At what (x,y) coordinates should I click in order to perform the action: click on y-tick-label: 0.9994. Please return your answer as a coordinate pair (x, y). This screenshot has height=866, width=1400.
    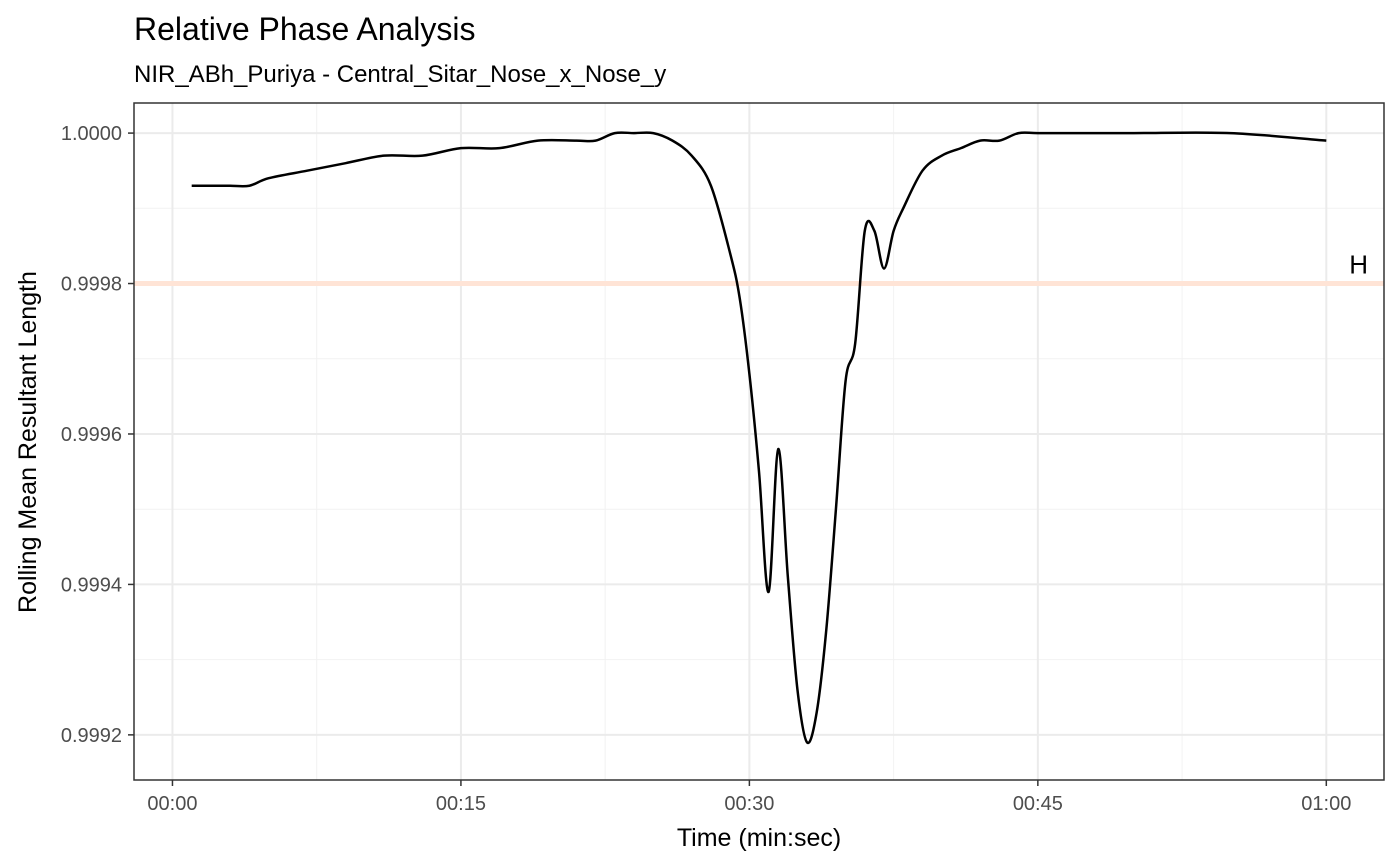
    Looking at the image, I should click on (91, 585).